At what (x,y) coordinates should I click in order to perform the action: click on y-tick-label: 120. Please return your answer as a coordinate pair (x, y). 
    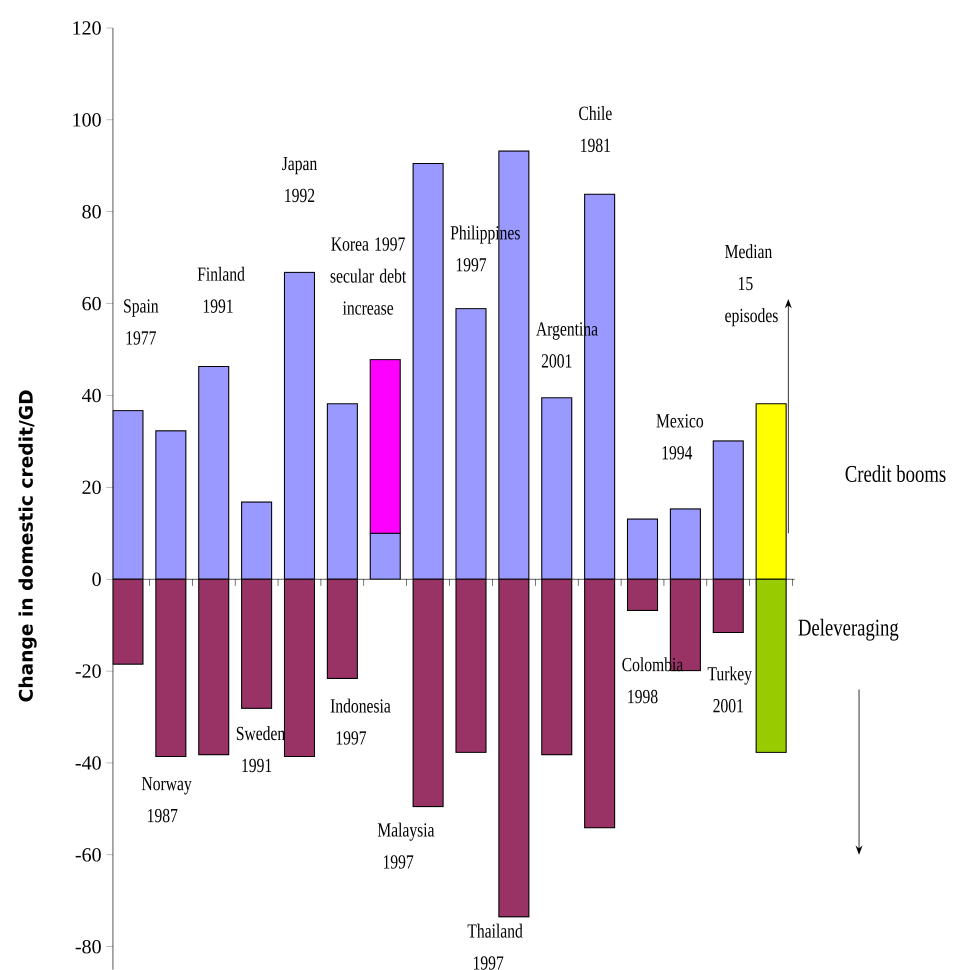
    Looking at the image, I should click on (87, 28).